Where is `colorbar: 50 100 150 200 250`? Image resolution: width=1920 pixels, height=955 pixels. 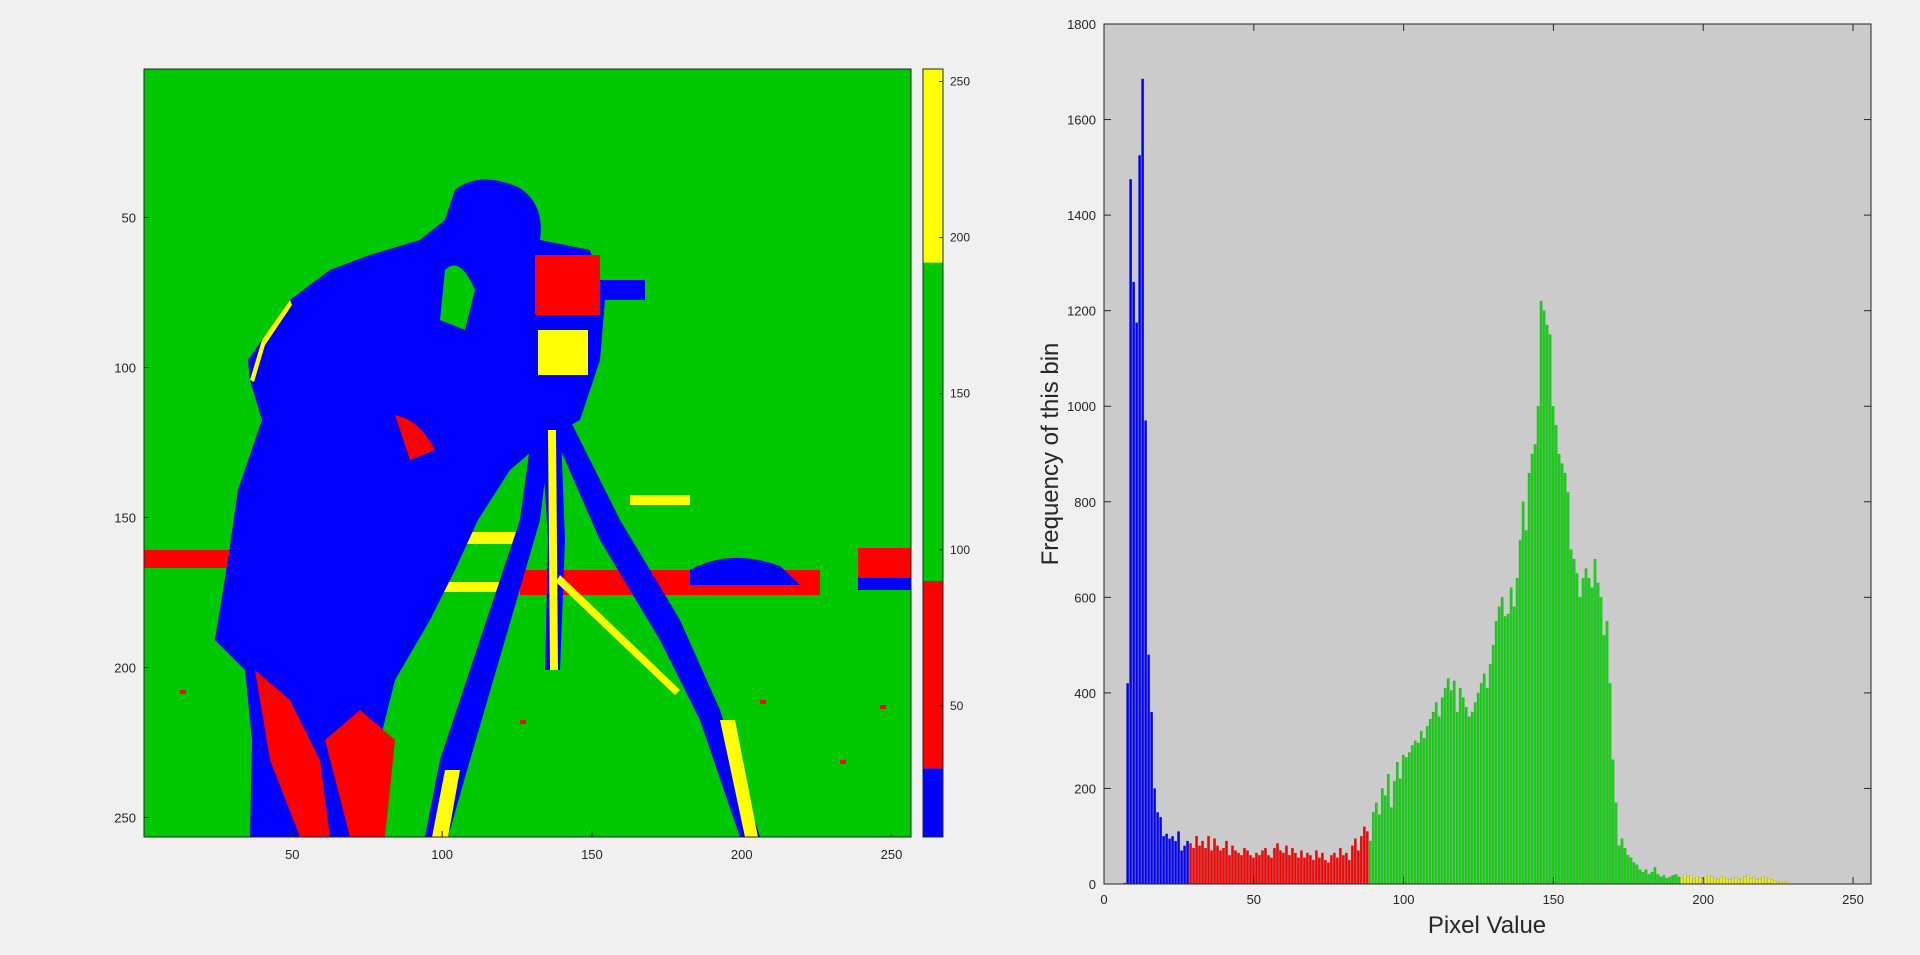 colorbar: 50 100 150 200 250 is located at coordinates (946, 453).